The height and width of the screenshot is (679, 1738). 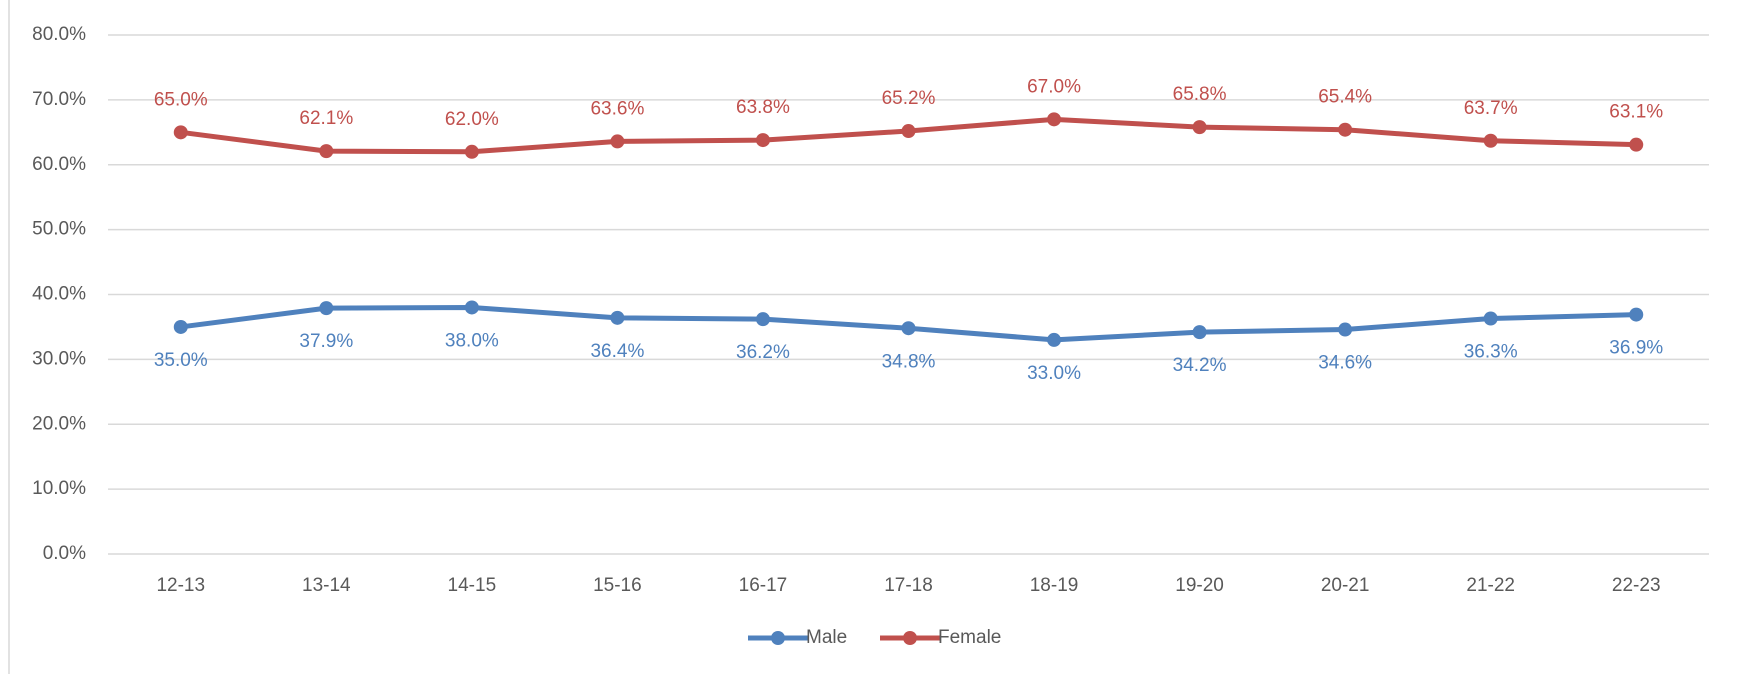 I want to click on data-label: 36.2%, so click(x=763, y=352).